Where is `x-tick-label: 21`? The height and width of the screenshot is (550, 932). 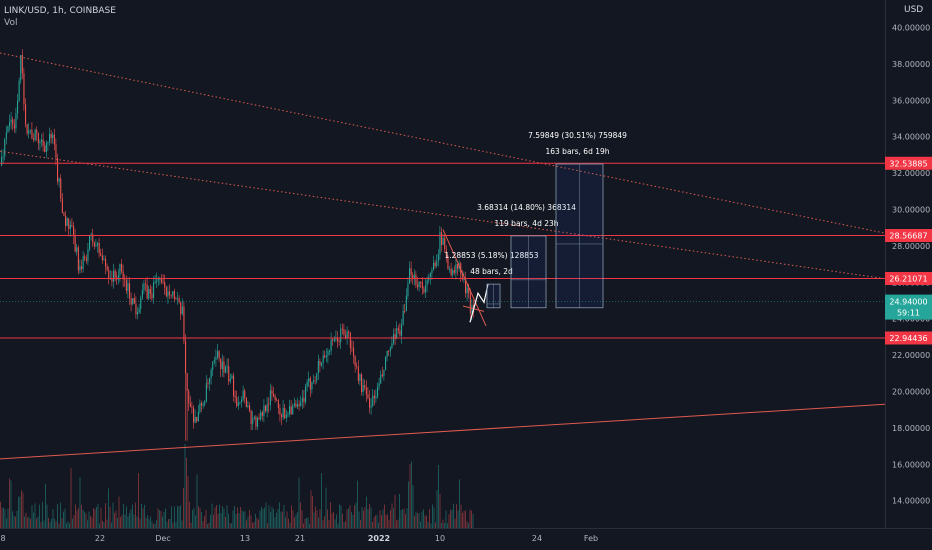 x-tick-label: 21 is located at coordinates (300, 538).